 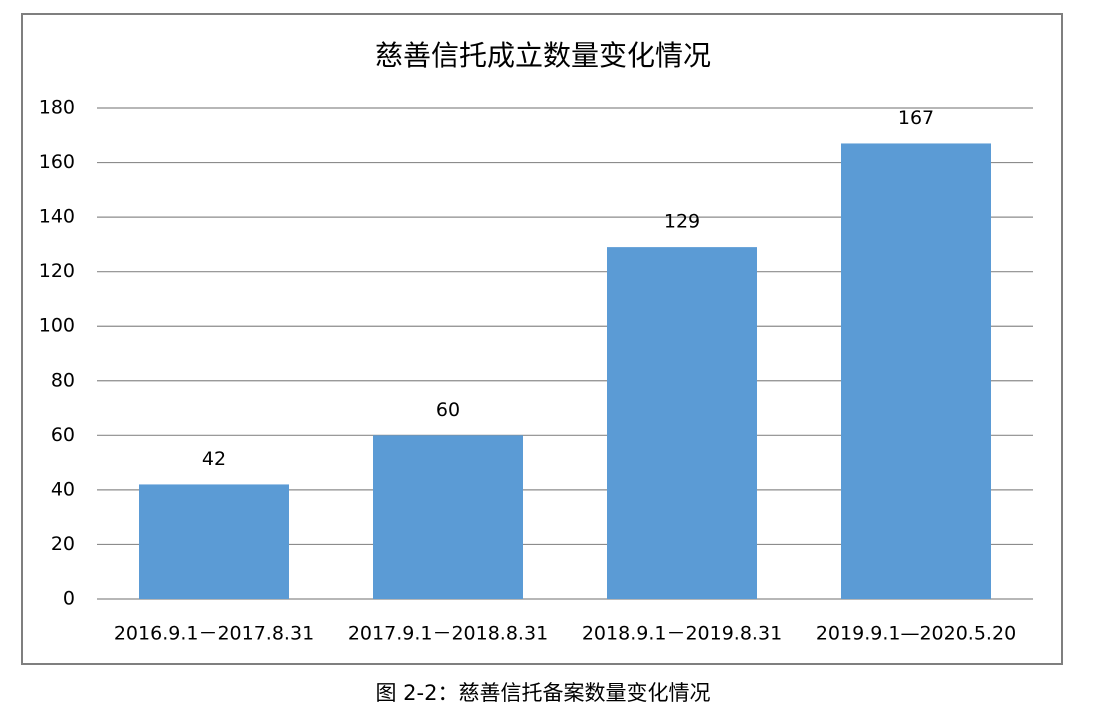 I want to click on value-label: 167, so click(x=916, y=118).